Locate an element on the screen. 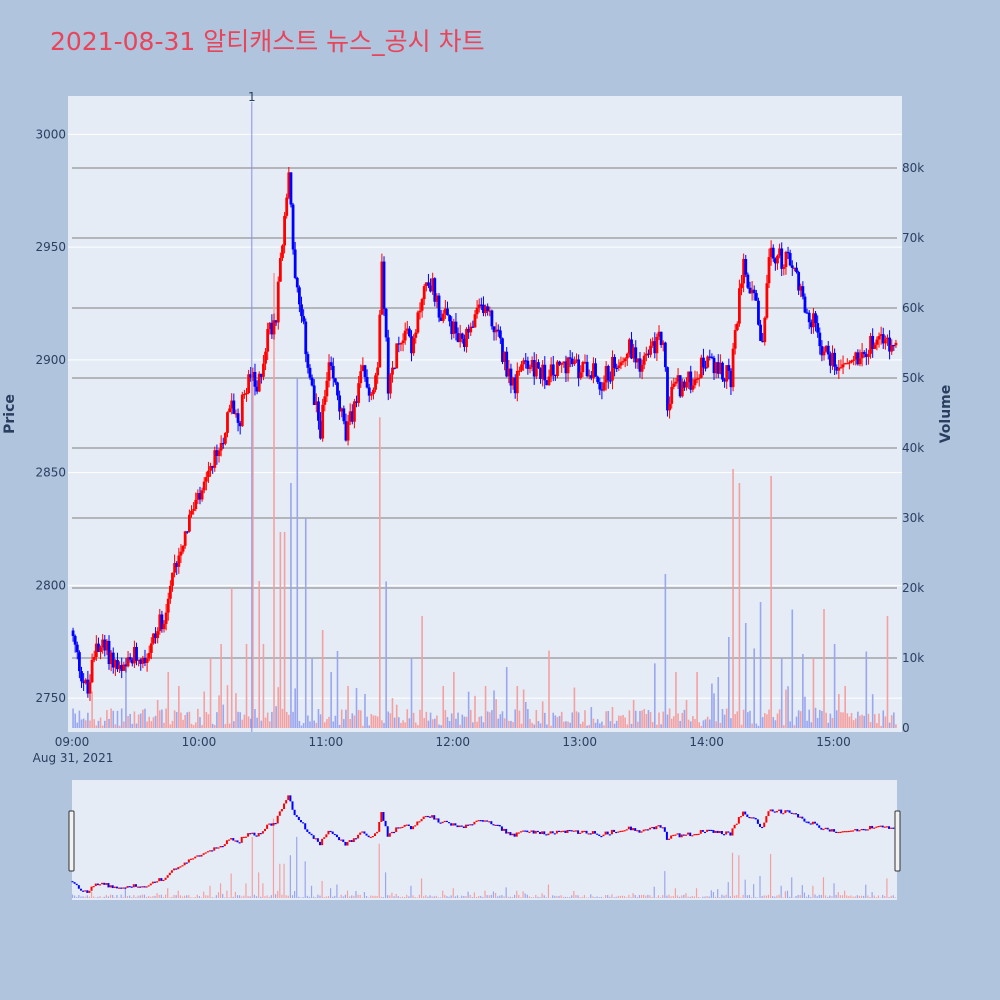  range-slider is located at coordinates (484, 840).